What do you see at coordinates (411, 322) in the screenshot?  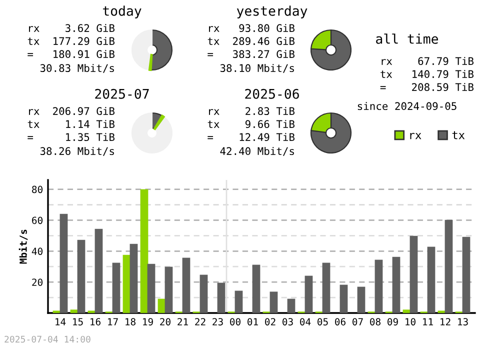 I see `x-tick-label: 10` at bounding box center [411, 322].